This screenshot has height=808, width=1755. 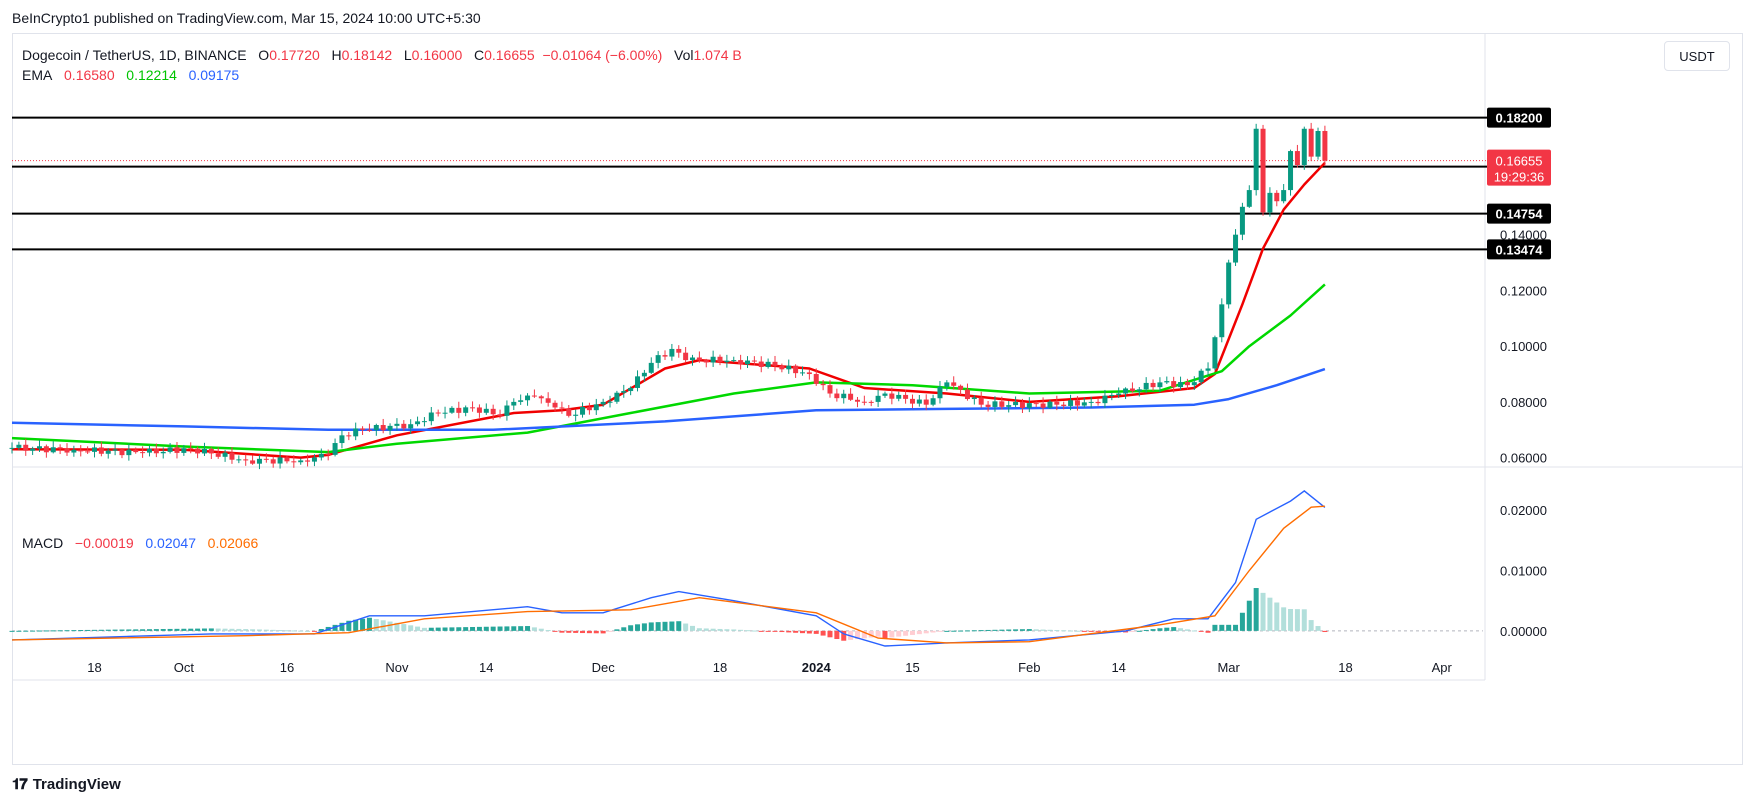 I want to click on macd-label: MACD, so click(x=43, y=543).